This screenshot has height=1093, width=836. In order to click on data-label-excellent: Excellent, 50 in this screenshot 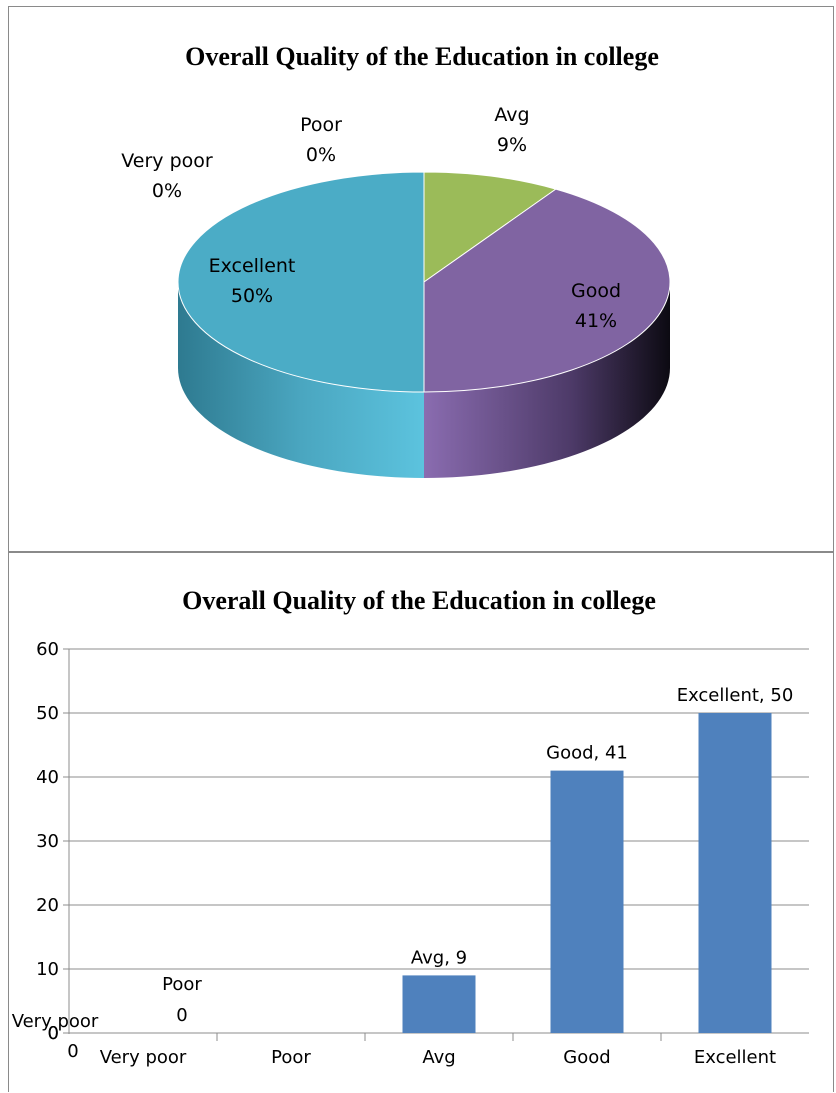, I will do `click(735, 695)`.